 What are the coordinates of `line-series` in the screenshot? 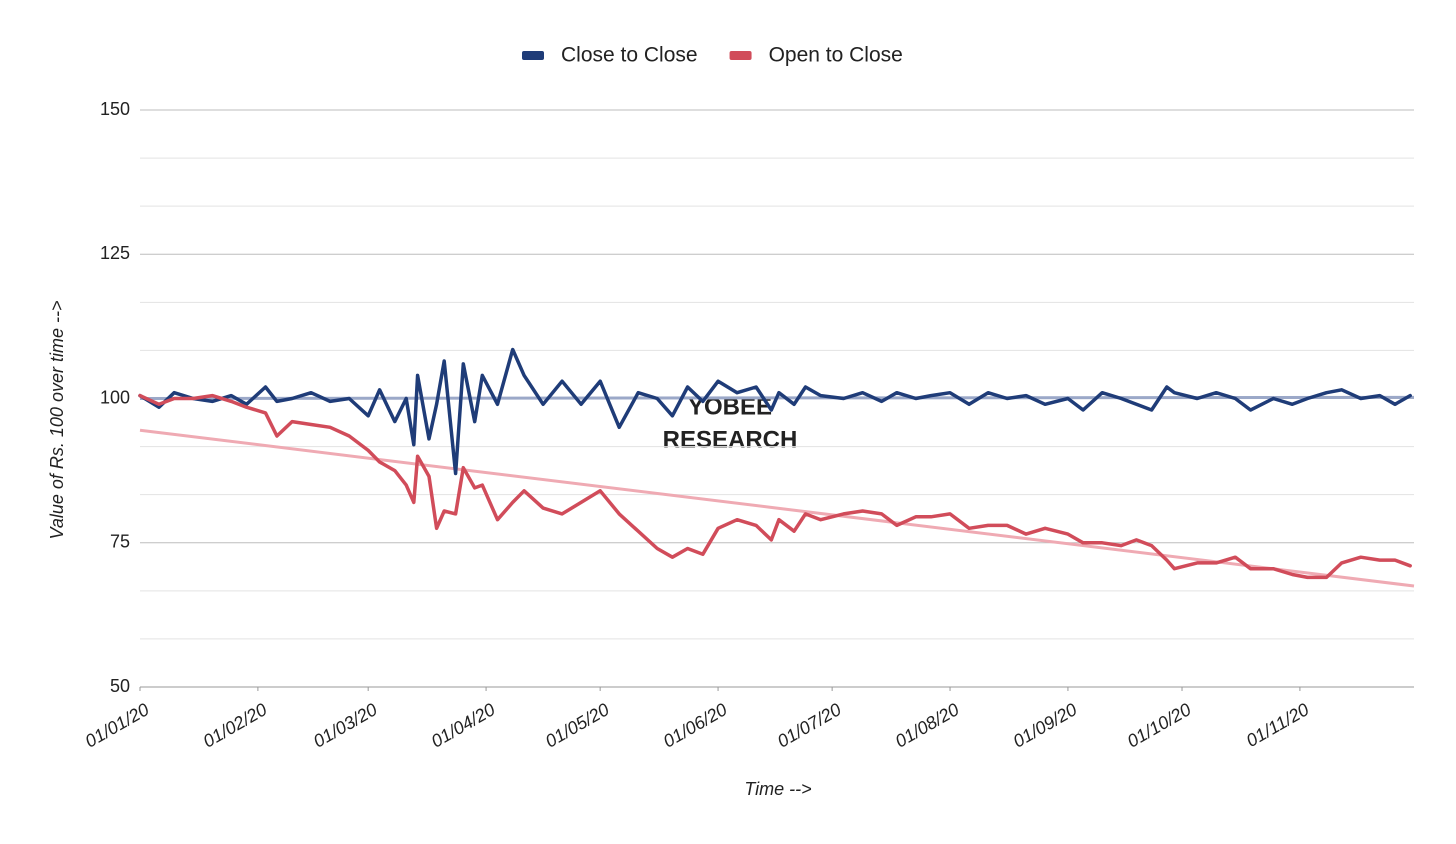 It's located at (775, 411).